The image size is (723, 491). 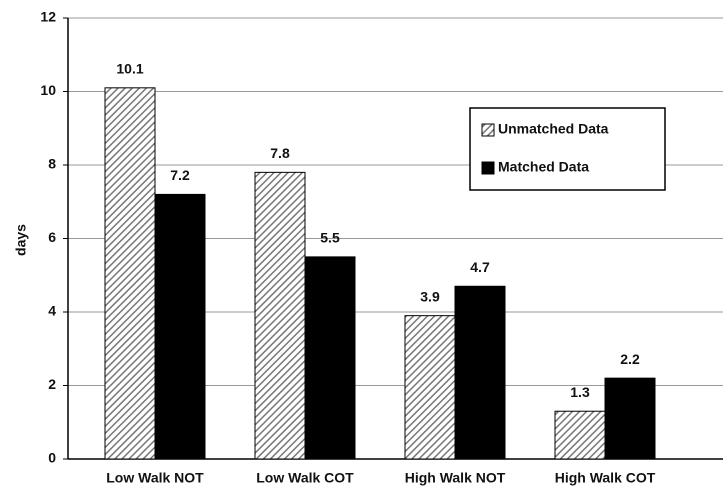 I want to click on value-label: 3.9, so click(x=430, y=296).